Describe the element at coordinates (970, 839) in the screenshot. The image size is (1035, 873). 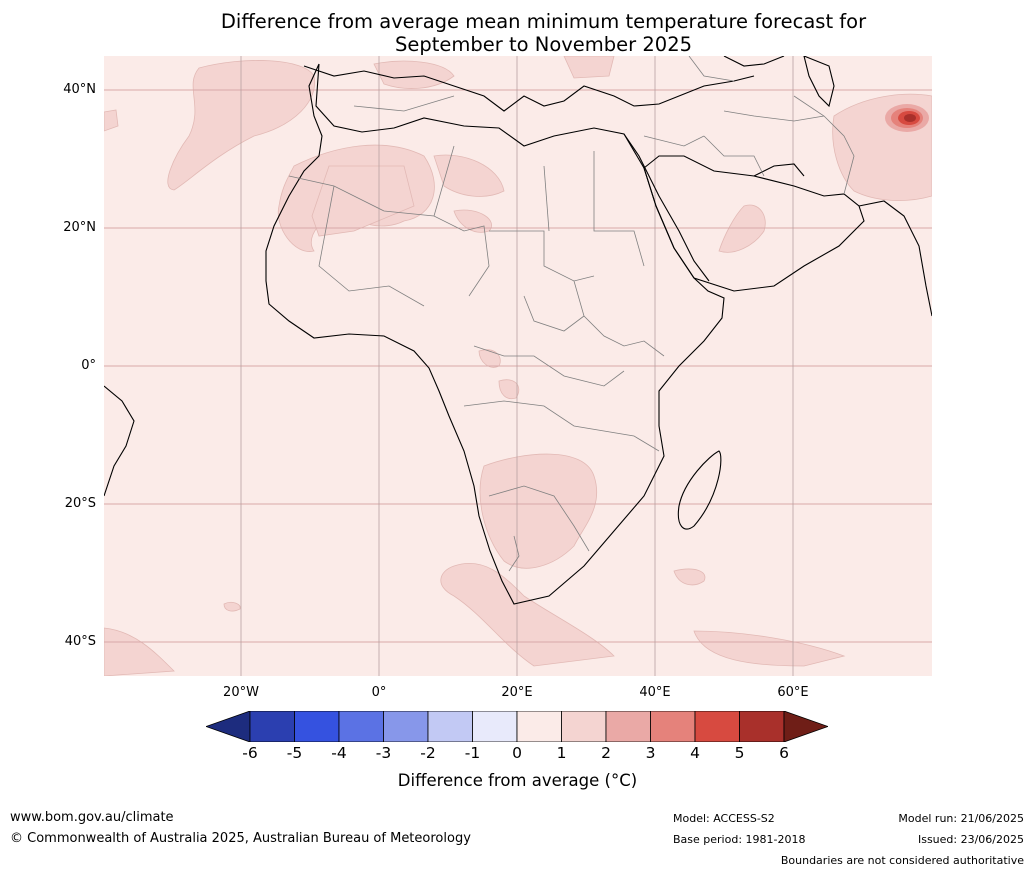
I see `footer-issued: Issued: 23/06/2025` at that location.